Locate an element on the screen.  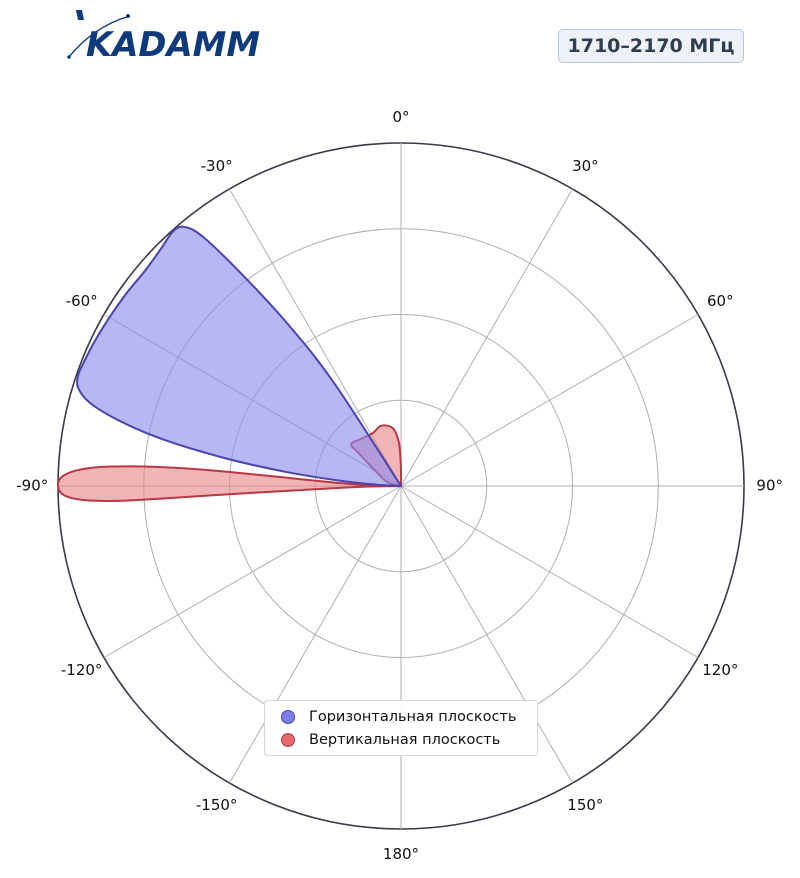
series-layer is located at coordinates (229, 363).